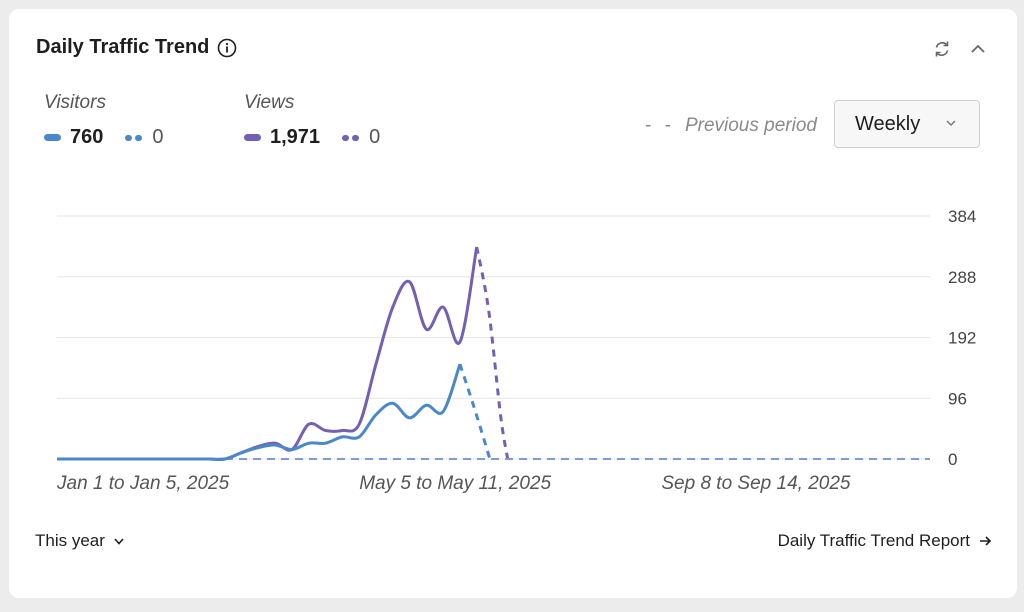 Image resolution: width=1024 pixels, height=612 pixels. What do you see at coordinates (259, 412) in the screenshot?
I see `visitors-line` at bounding box center [259, 412].